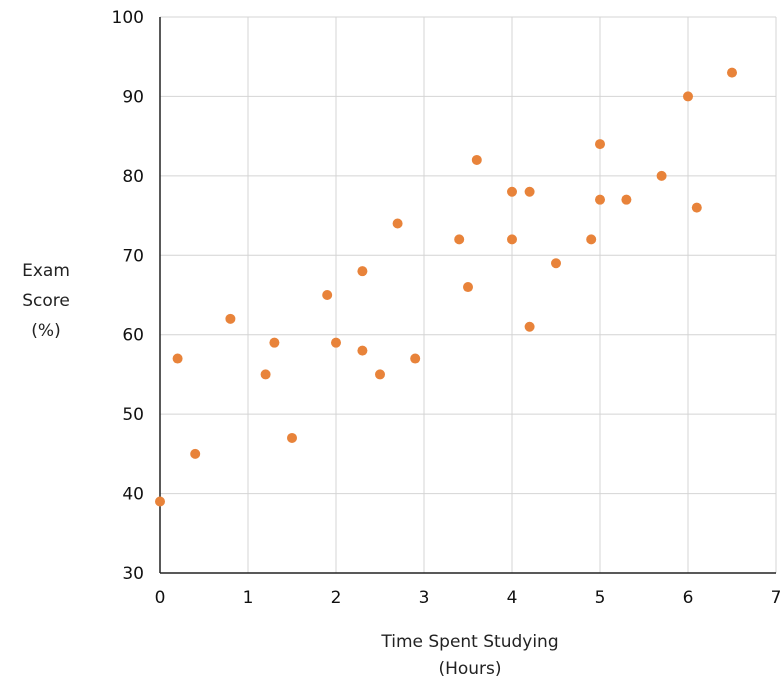  I want to click on x-tick-label-1: 1, so click(248, 598).